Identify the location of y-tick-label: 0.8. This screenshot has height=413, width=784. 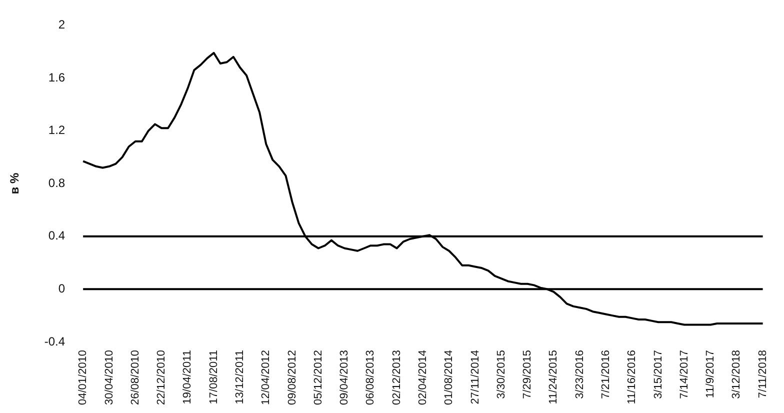
(57, 183).